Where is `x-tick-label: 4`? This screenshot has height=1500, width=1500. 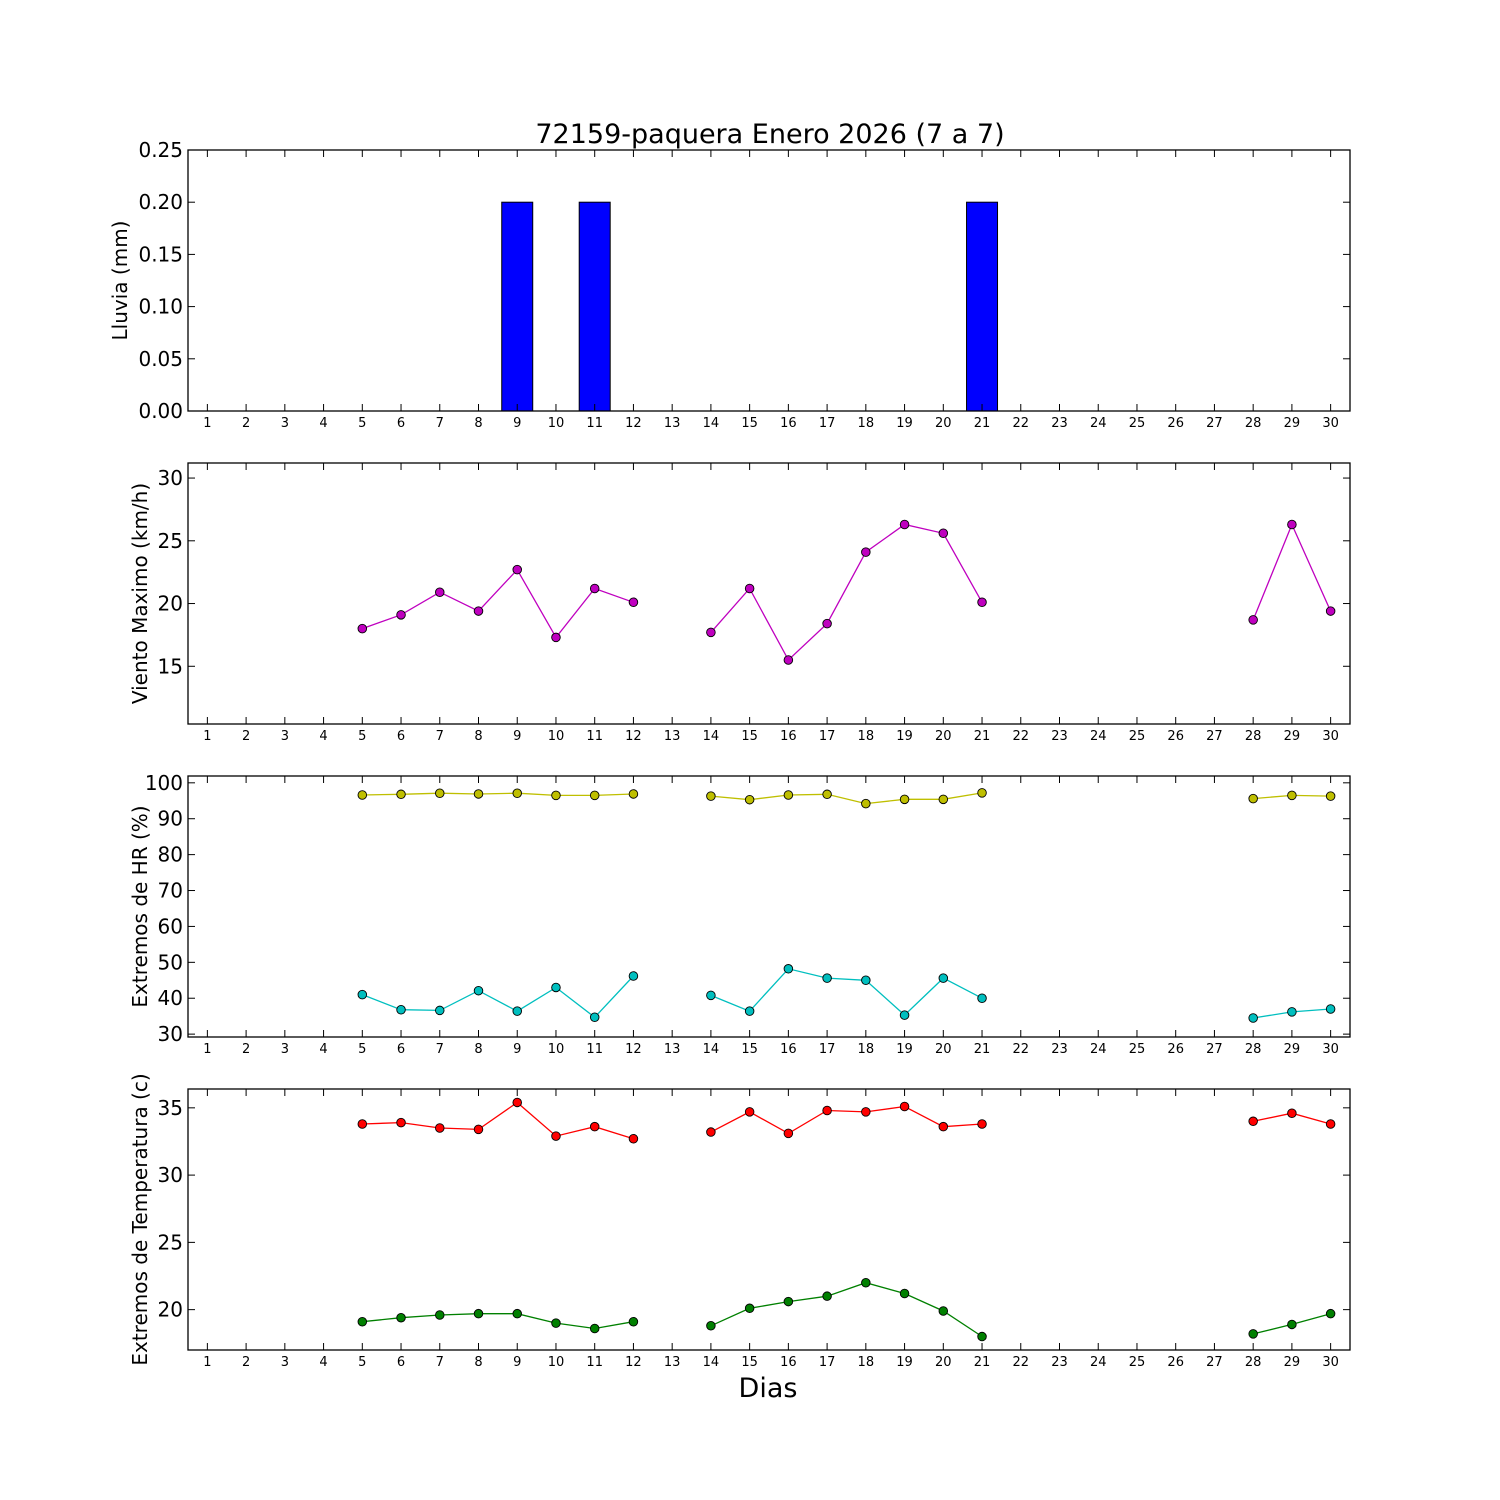 x-tick-label: 4 is located at coordinates (323, 1362).